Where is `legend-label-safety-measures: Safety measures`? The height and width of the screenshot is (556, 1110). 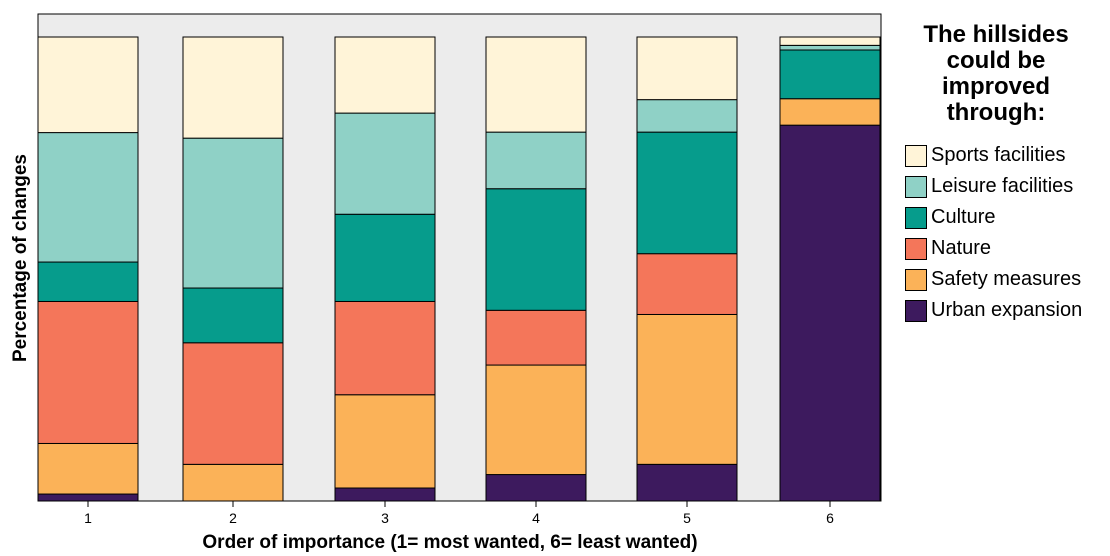
legend-label-safety-measures: Safety measures is located at coordinates (1006, 279).